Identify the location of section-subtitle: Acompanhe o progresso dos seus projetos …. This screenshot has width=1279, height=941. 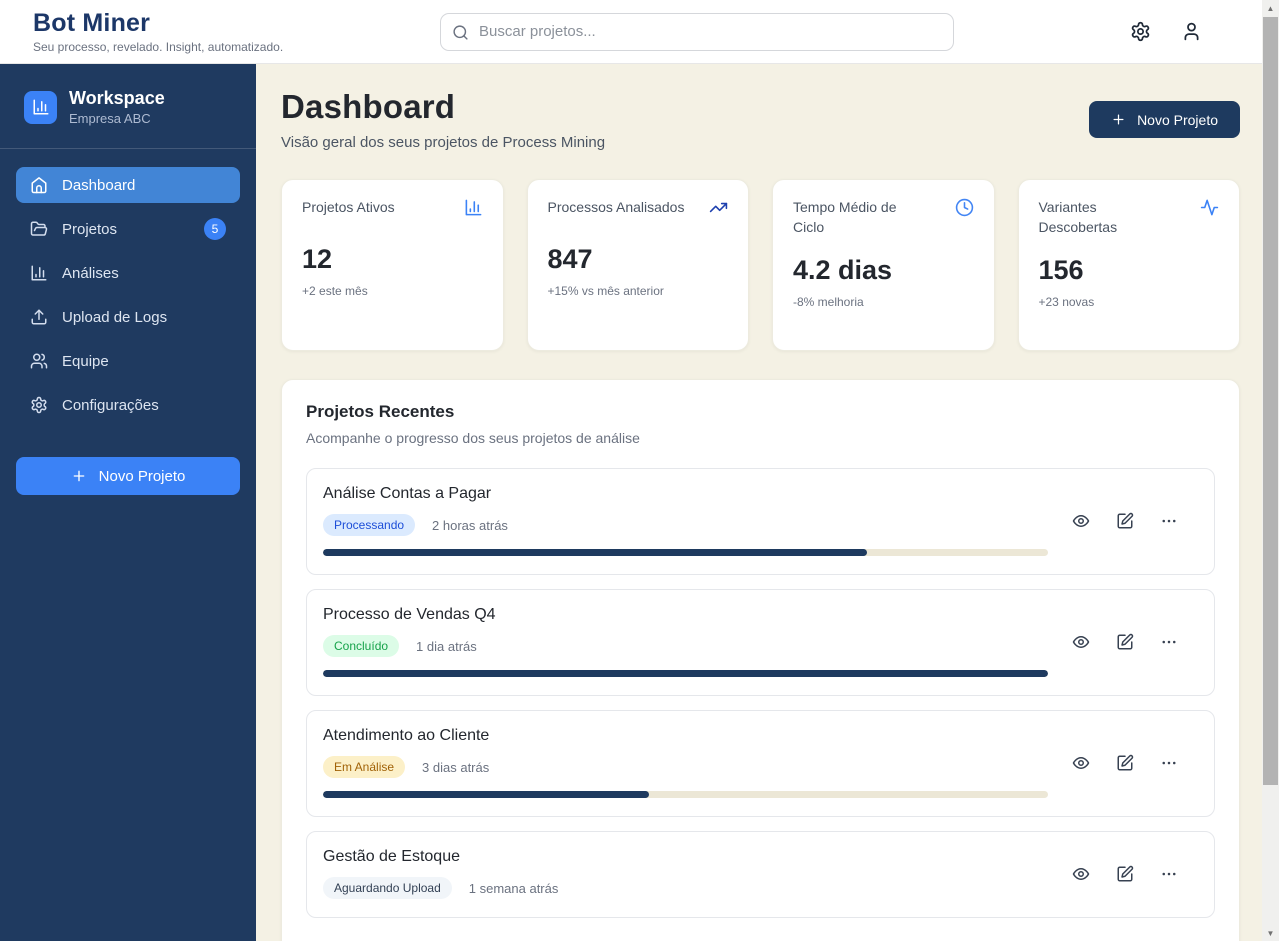
(473, 438).